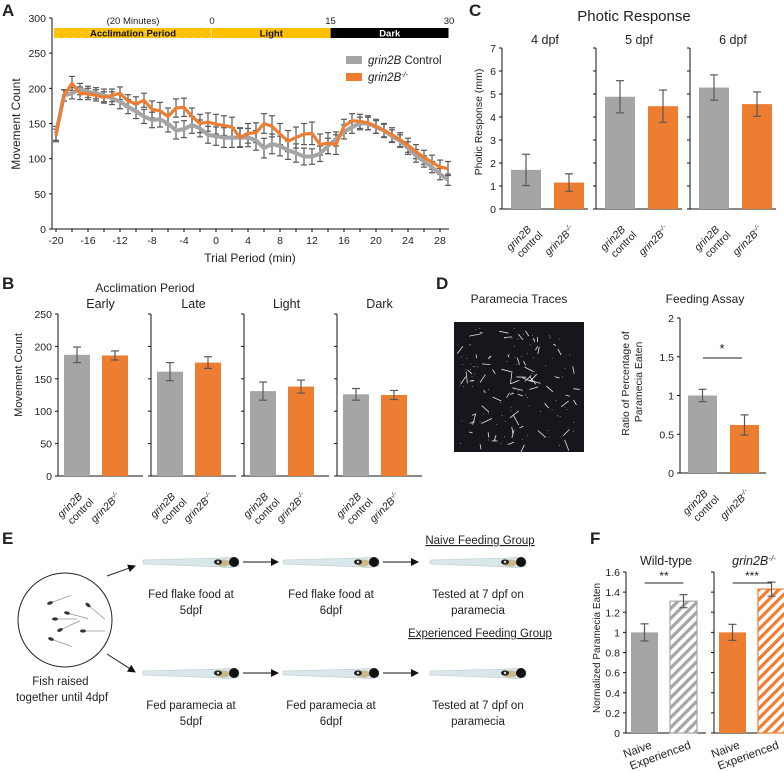 The width and height of the screenshot is (784, 773). I want to click on larvae-group, so click(76, 621).